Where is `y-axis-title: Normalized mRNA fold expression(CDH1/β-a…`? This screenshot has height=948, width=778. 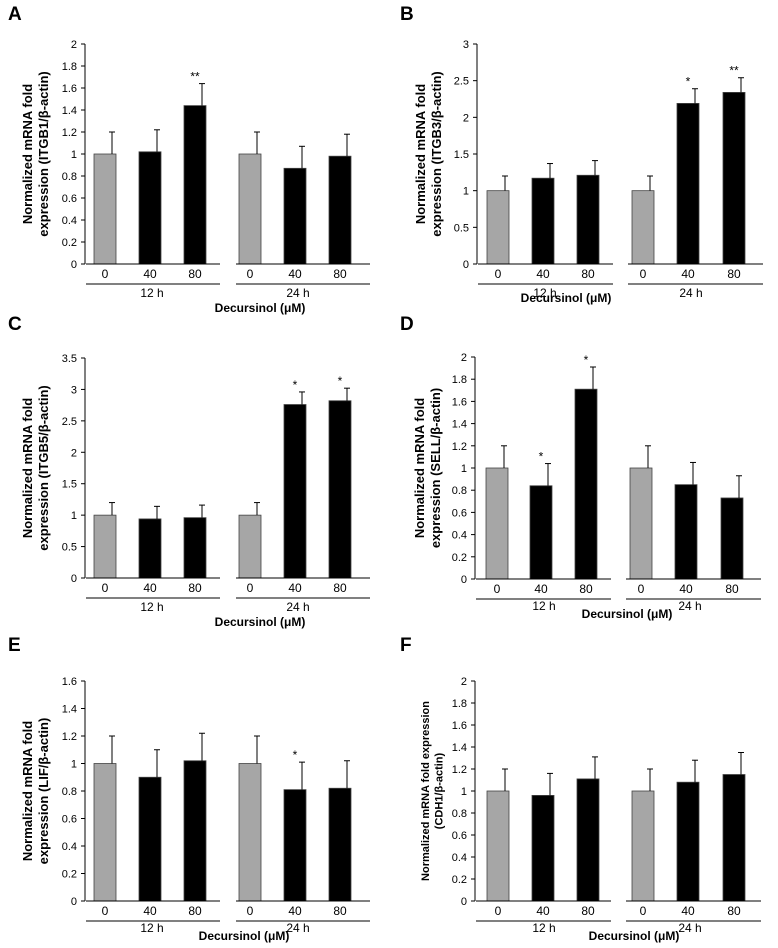 y-axis-title: Normalized mRNA fold expression(CDH1/β-a… is located at coordinates (432, 791).